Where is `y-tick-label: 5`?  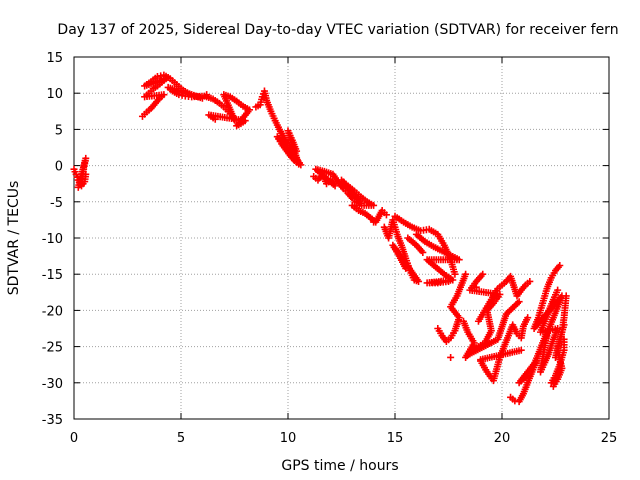 y-tick-label: 5 is located at coordinates (59, 130).